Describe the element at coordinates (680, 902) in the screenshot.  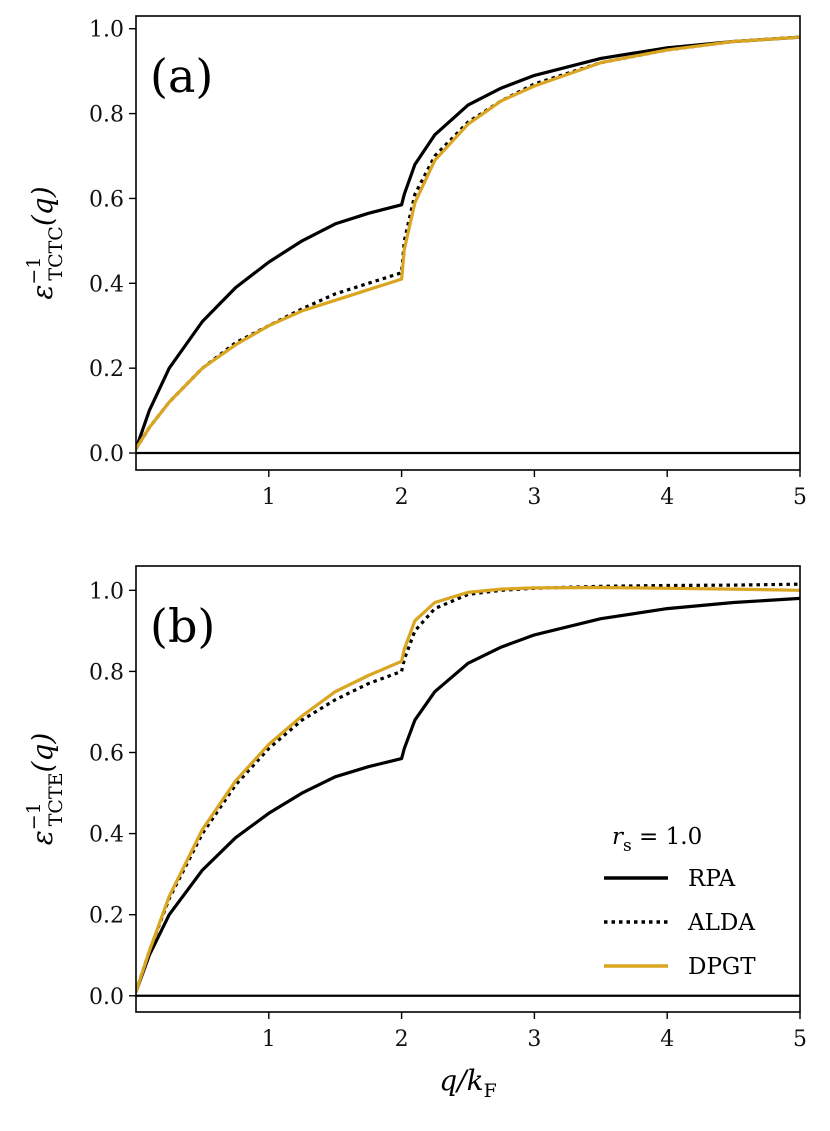
I see `legend: rs = 1.0 RPA ALDA DPGT` at that location.